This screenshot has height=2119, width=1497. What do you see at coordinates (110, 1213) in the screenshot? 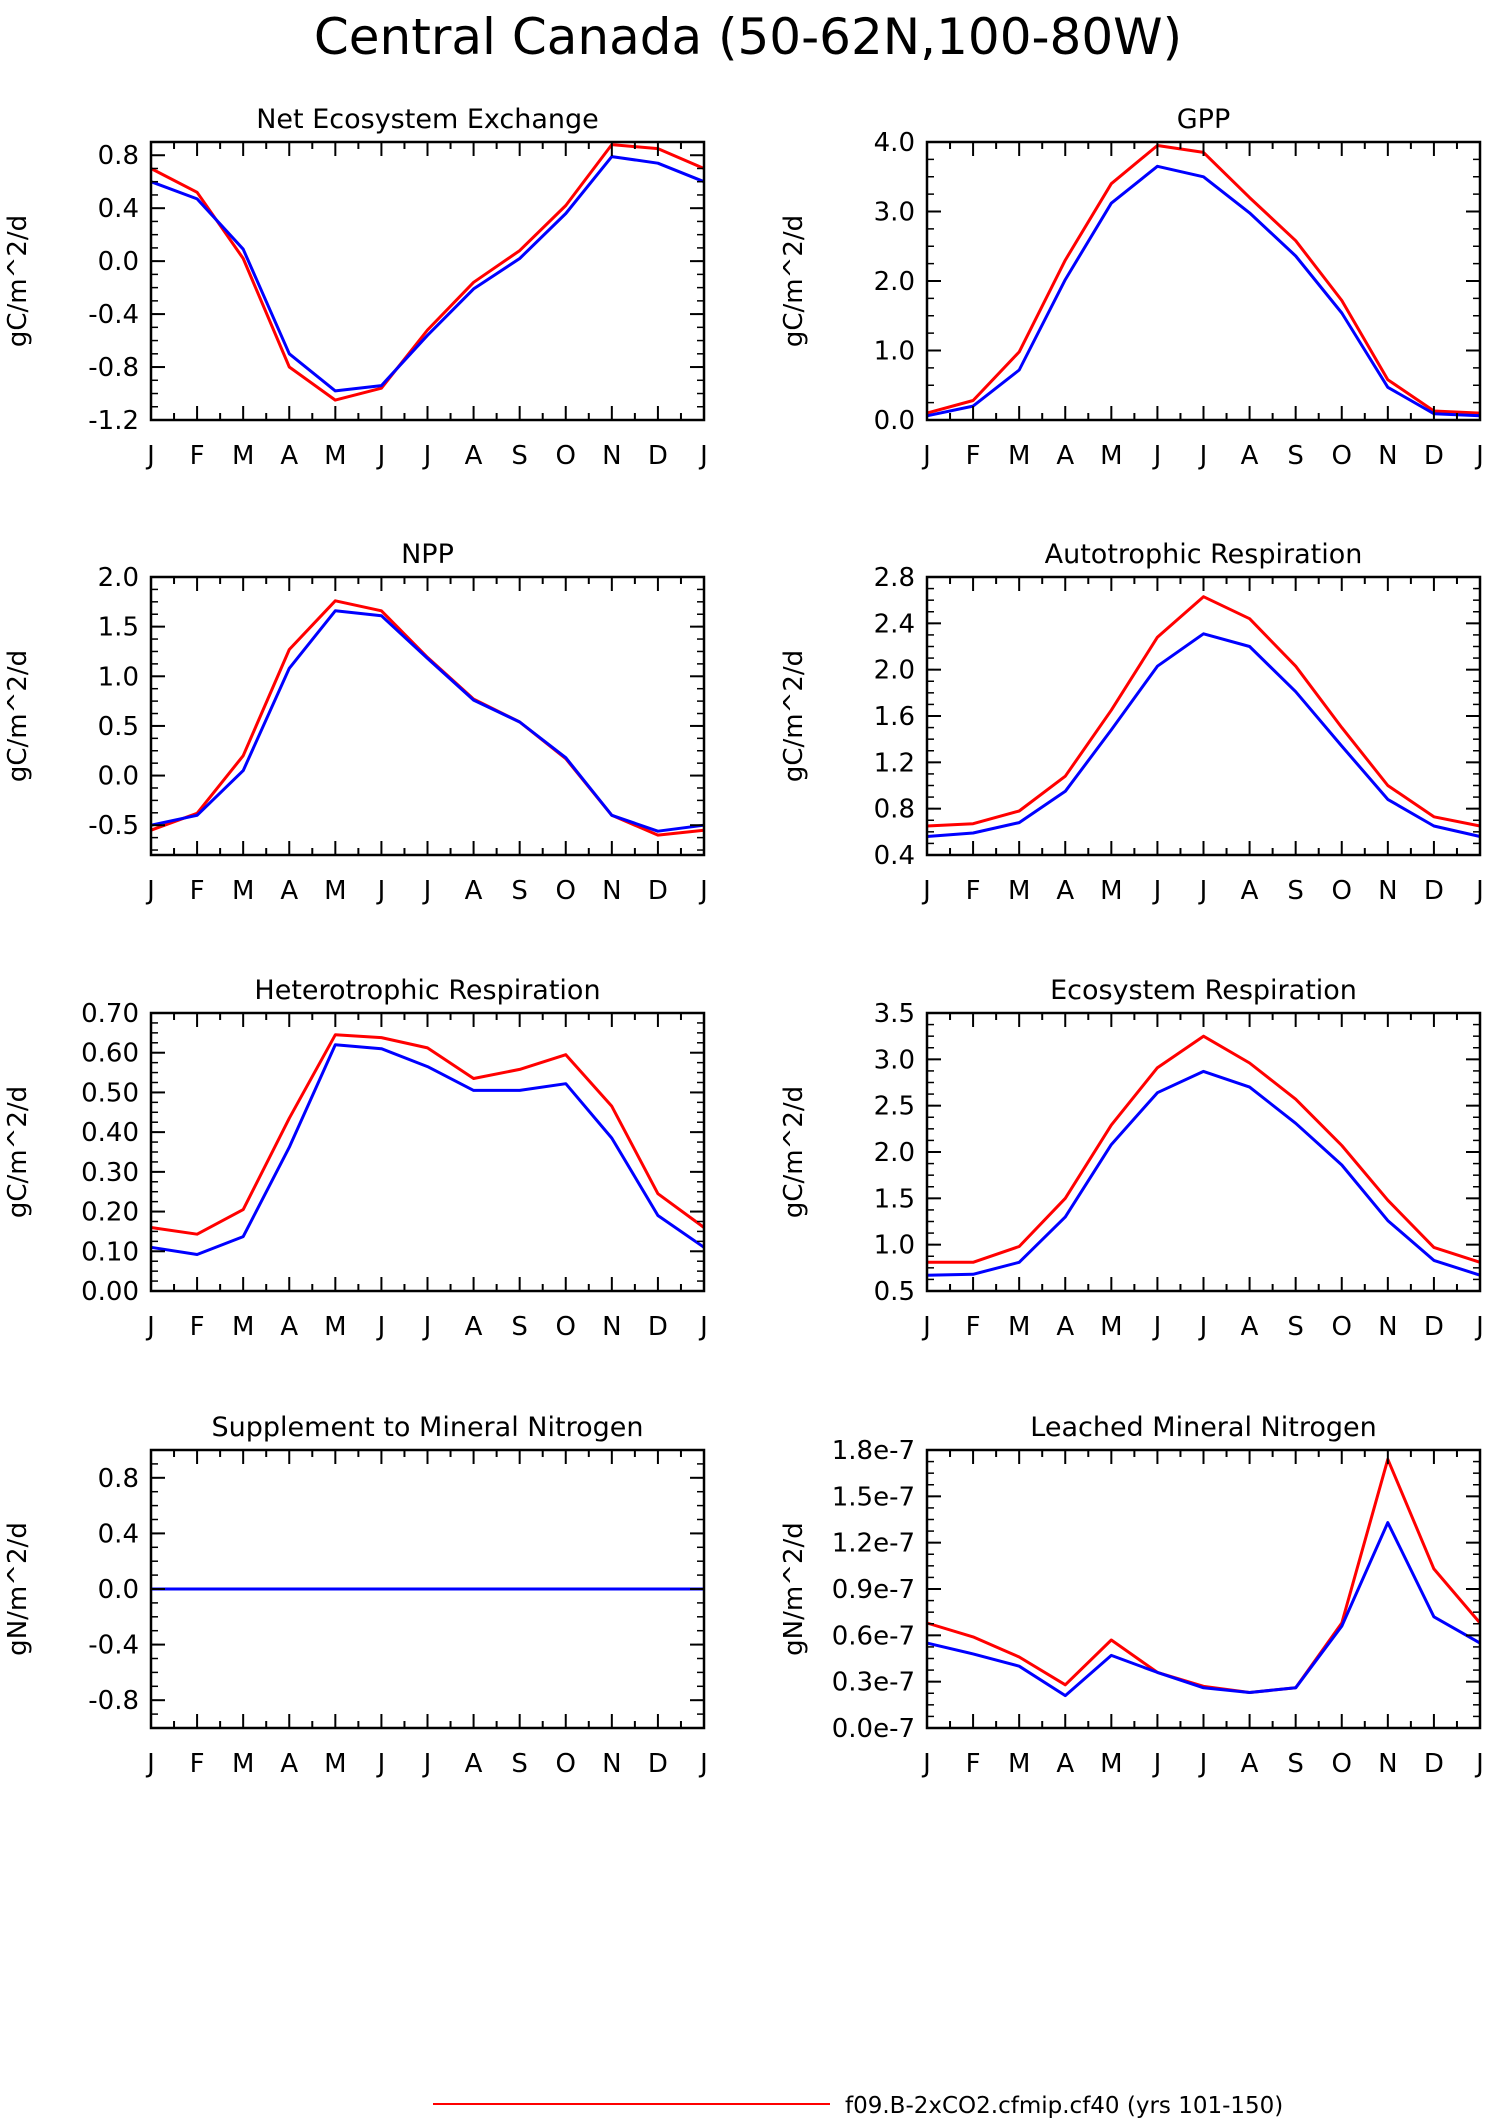
I see `y-tick-label: 0.20` at bounding box center [110, 1213].